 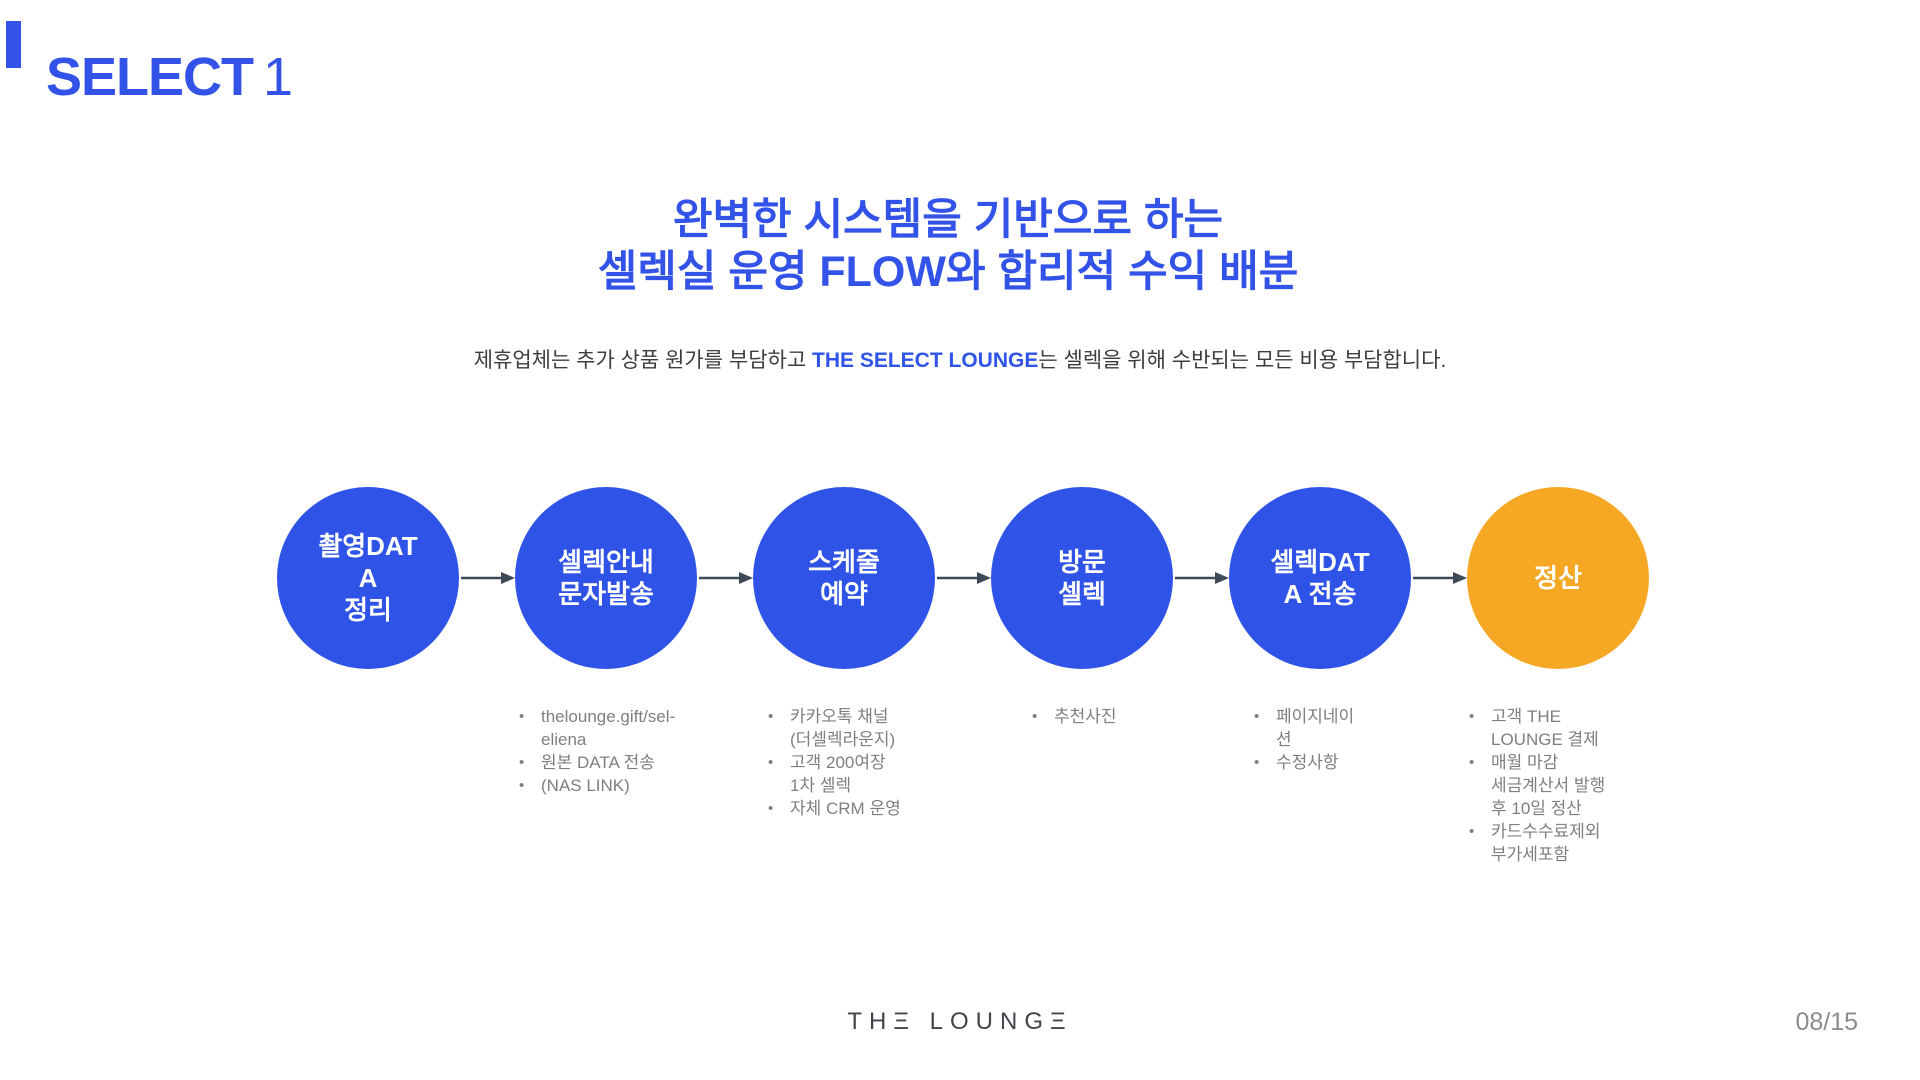 I want to click on page-title: SELECT 1, so click(x=169, y=77).